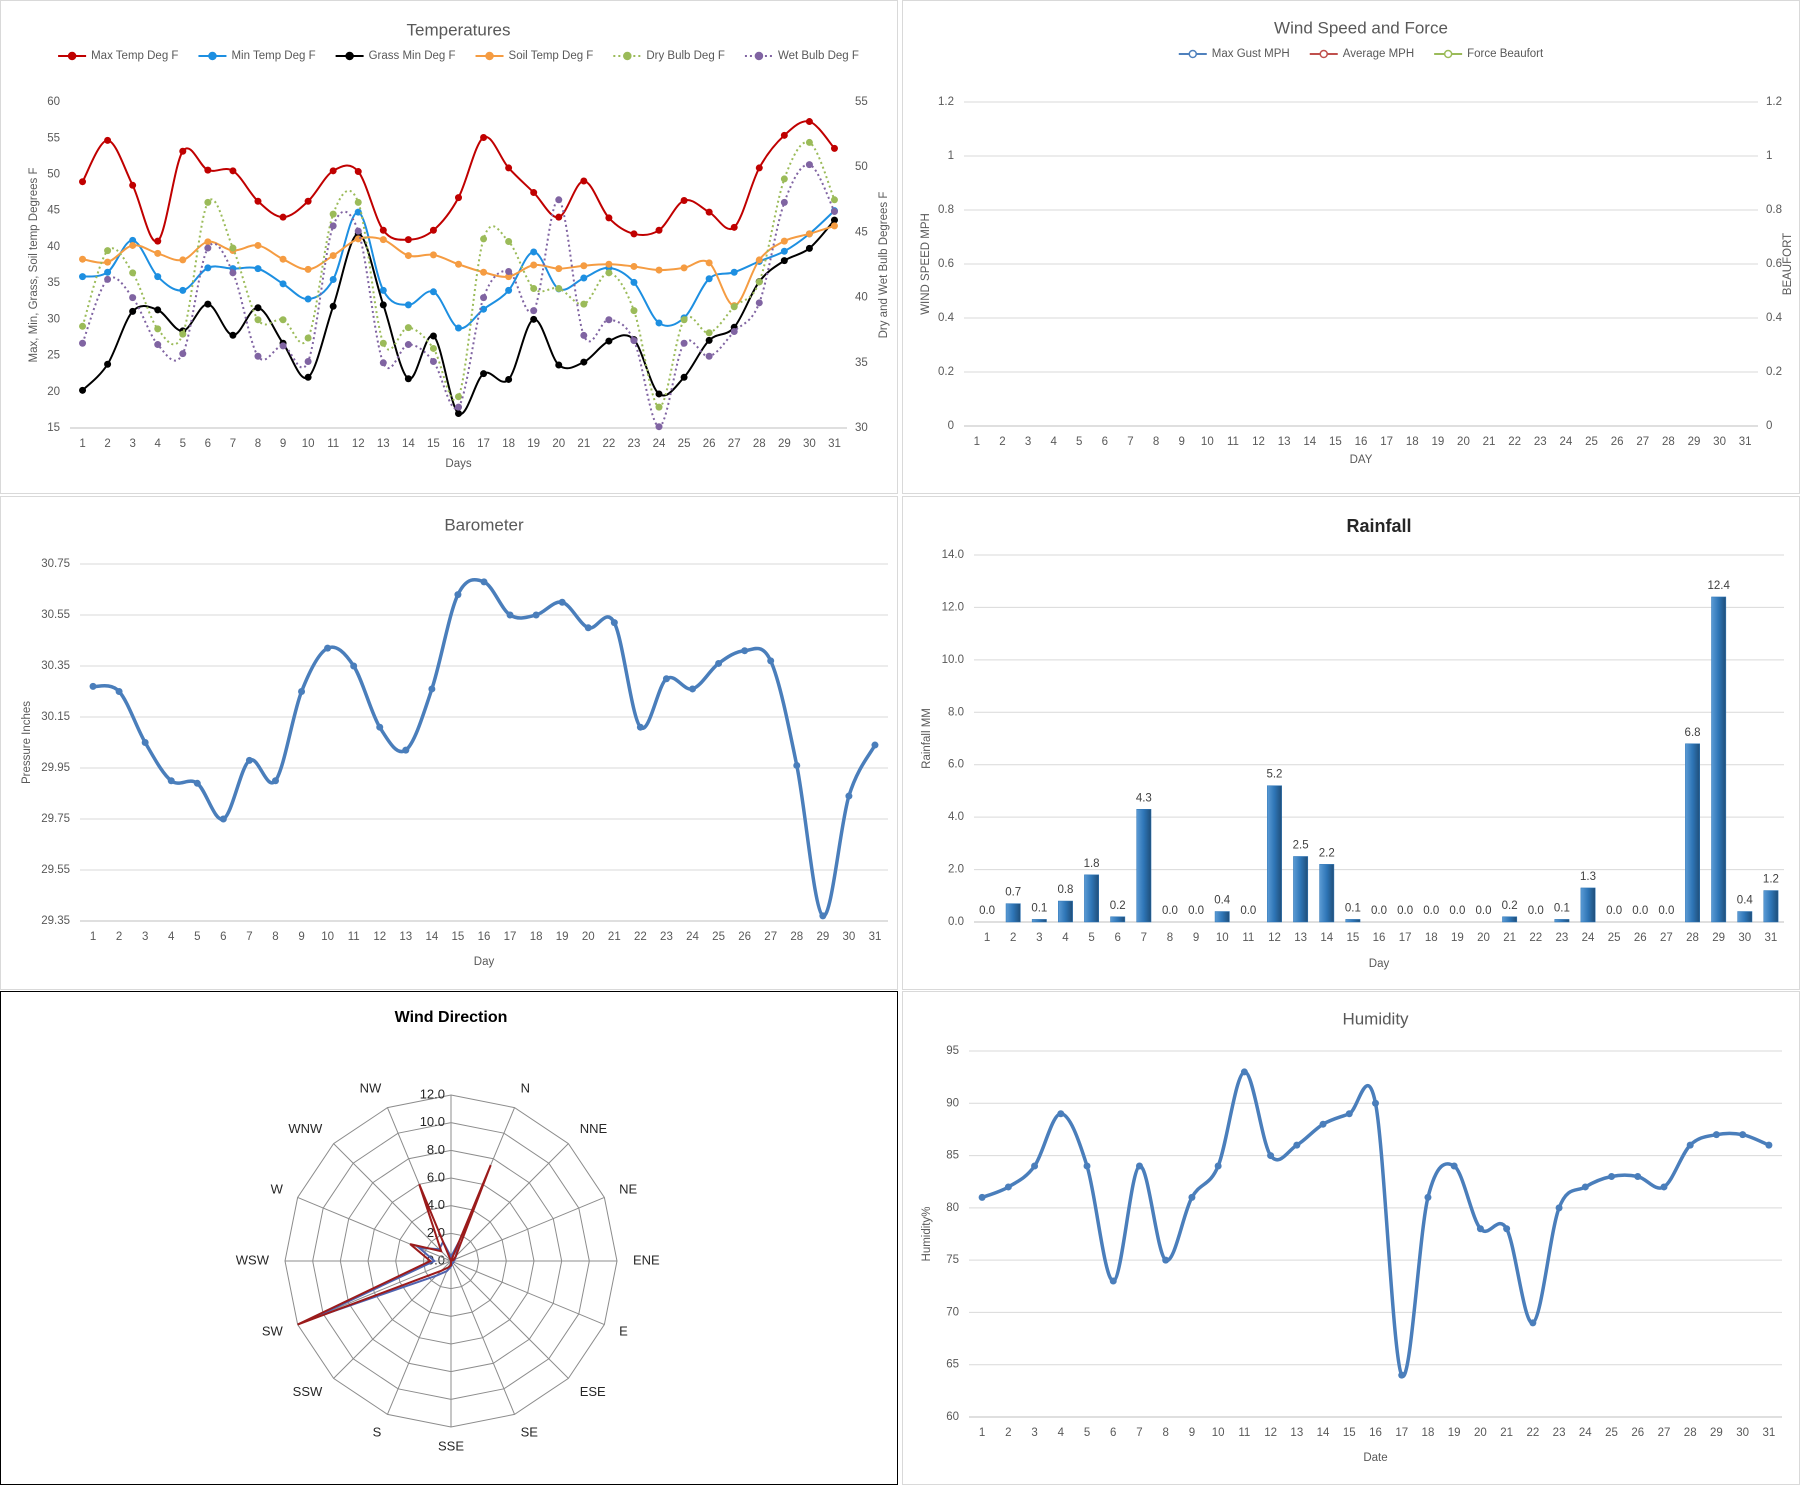 The width and height of the screenshot is (1800, 1486). I want to click on y-tick-label: 0.8, so click(946, 210).